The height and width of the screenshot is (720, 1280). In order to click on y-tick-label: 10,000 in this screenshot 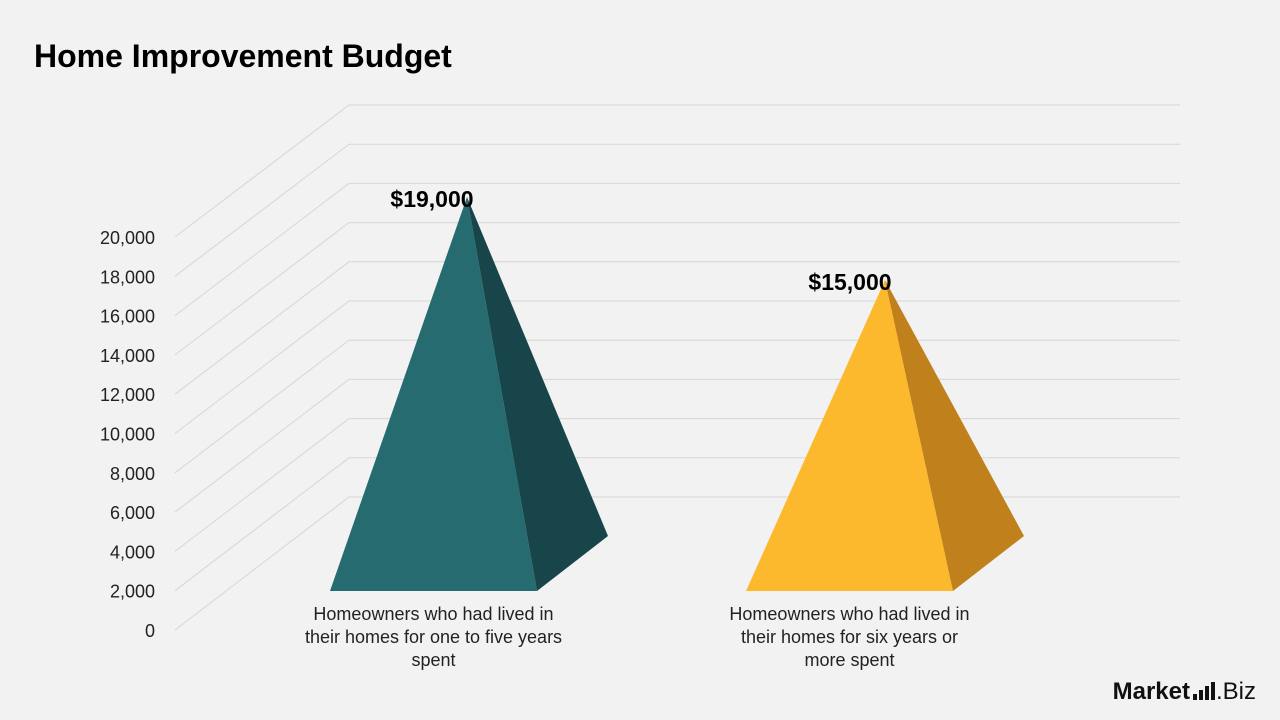, I will do `click(127, 435)`.